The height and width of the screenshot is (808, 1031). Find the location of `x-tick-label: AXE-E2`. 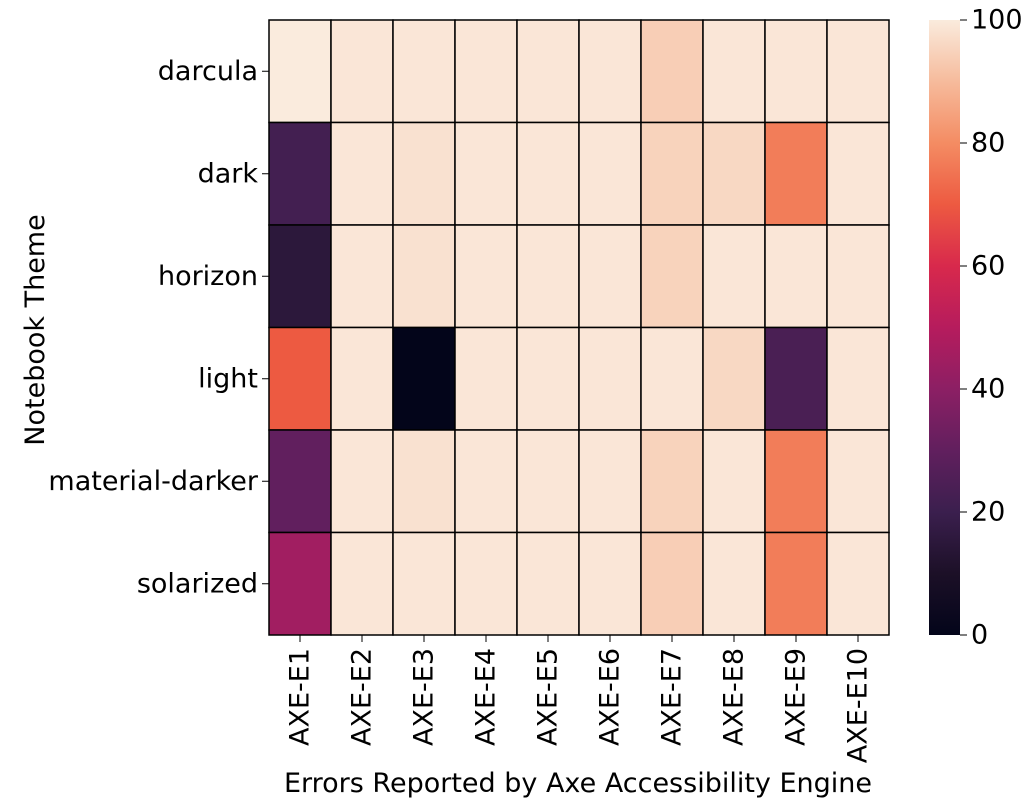

x-tick-label: AXE-E2 is located at coordinates (362, 697).